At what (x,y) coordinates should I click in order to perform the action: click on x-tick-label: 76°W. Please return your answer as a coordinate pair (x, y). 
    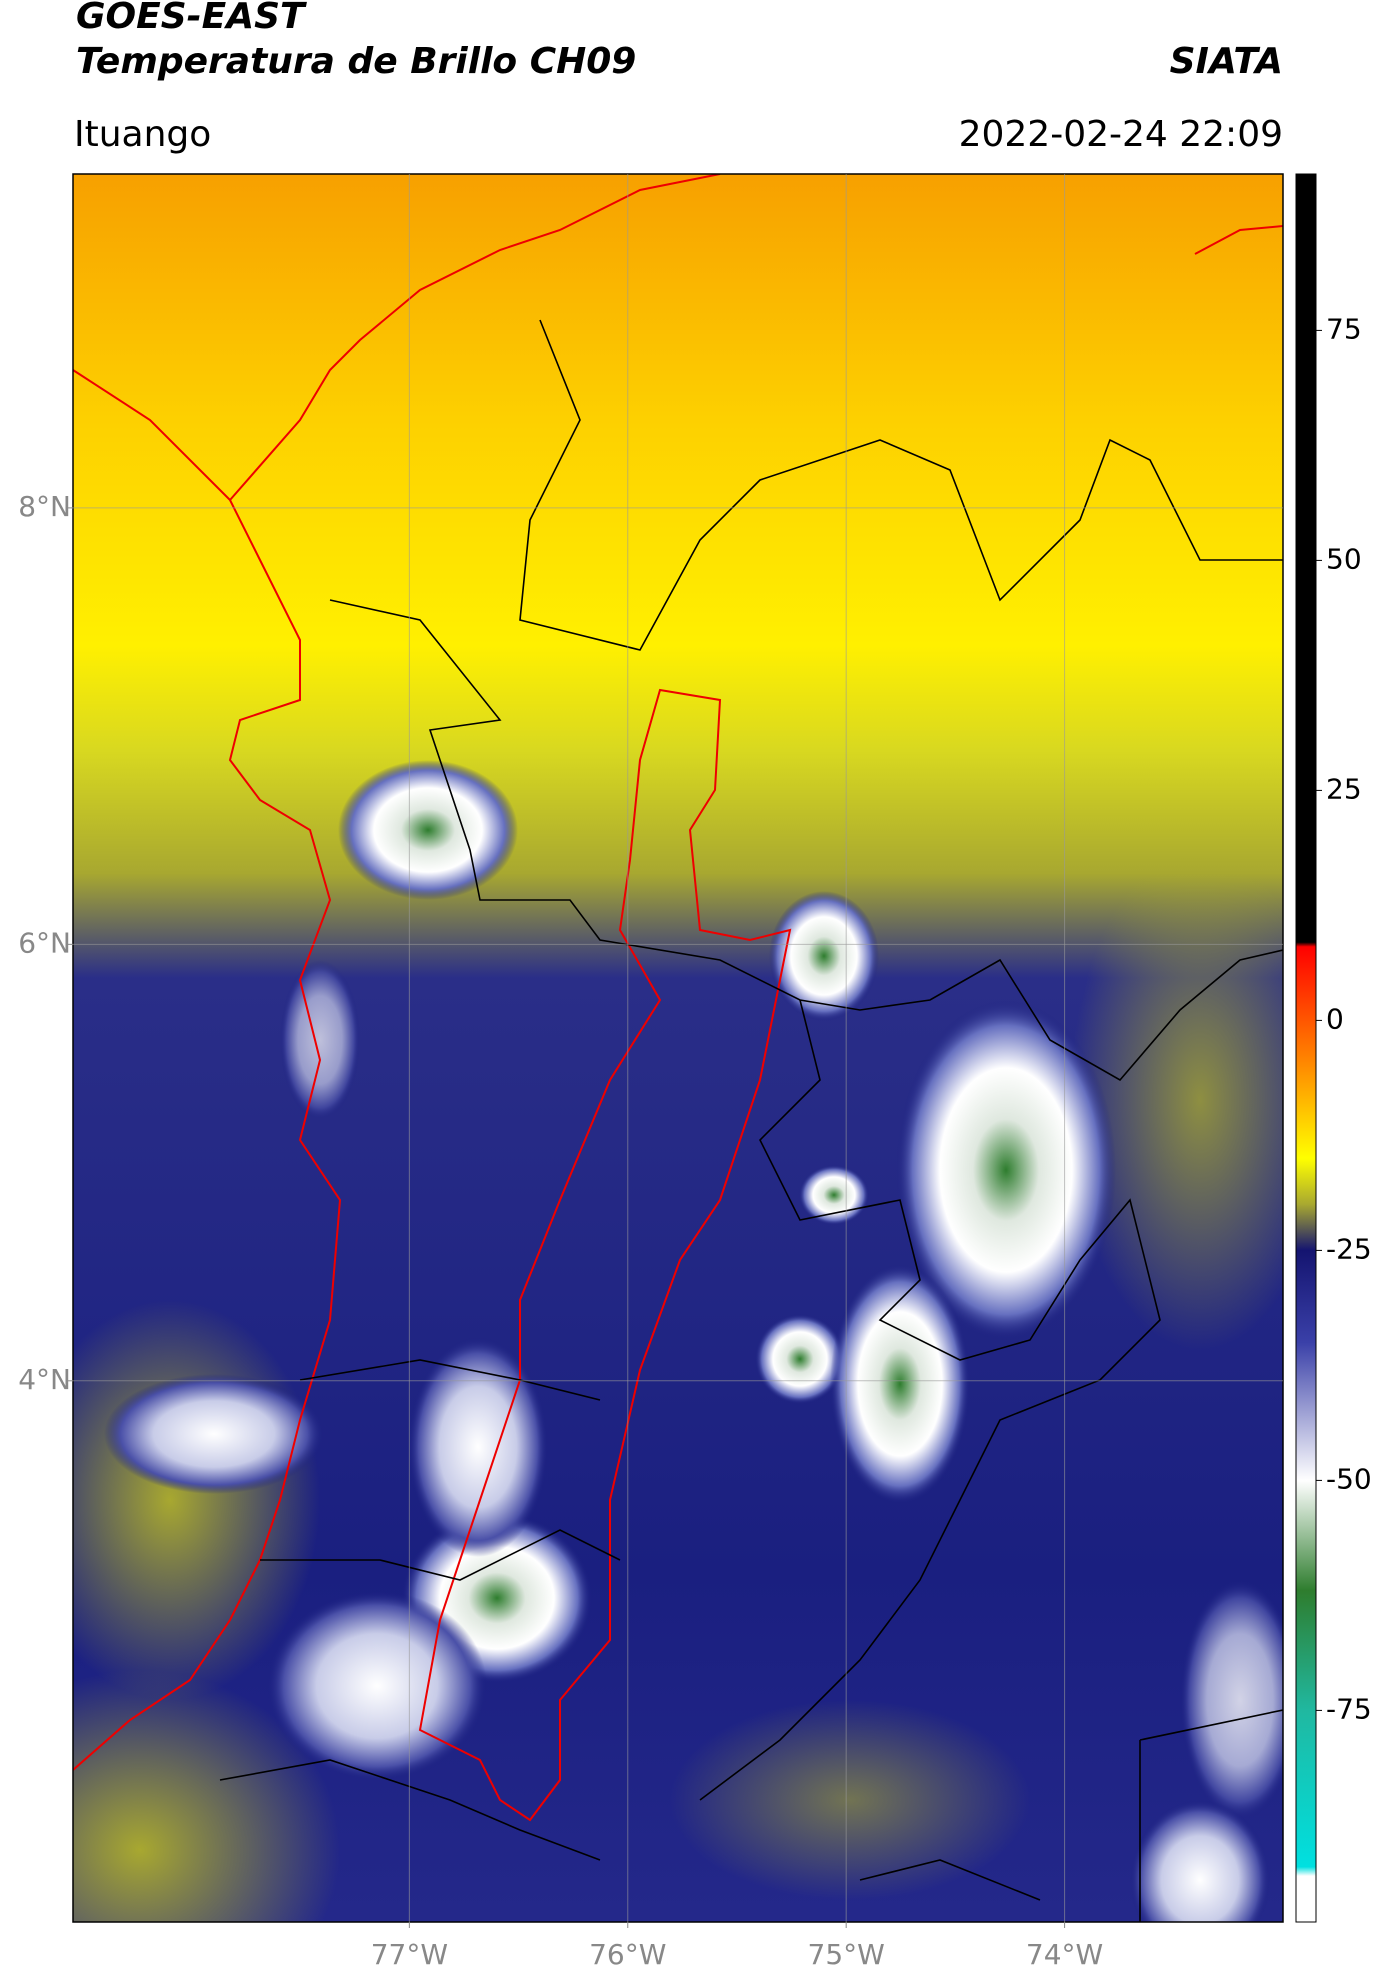
    Looking at the image, I should click on (627, 1954).